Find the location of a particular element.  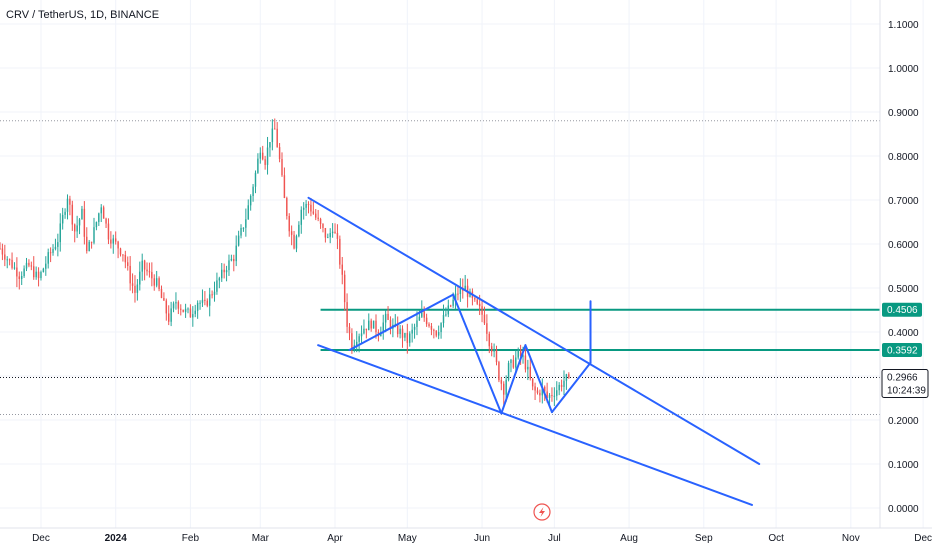

time-tick-label: Dec is located at coordinates (923, 538).